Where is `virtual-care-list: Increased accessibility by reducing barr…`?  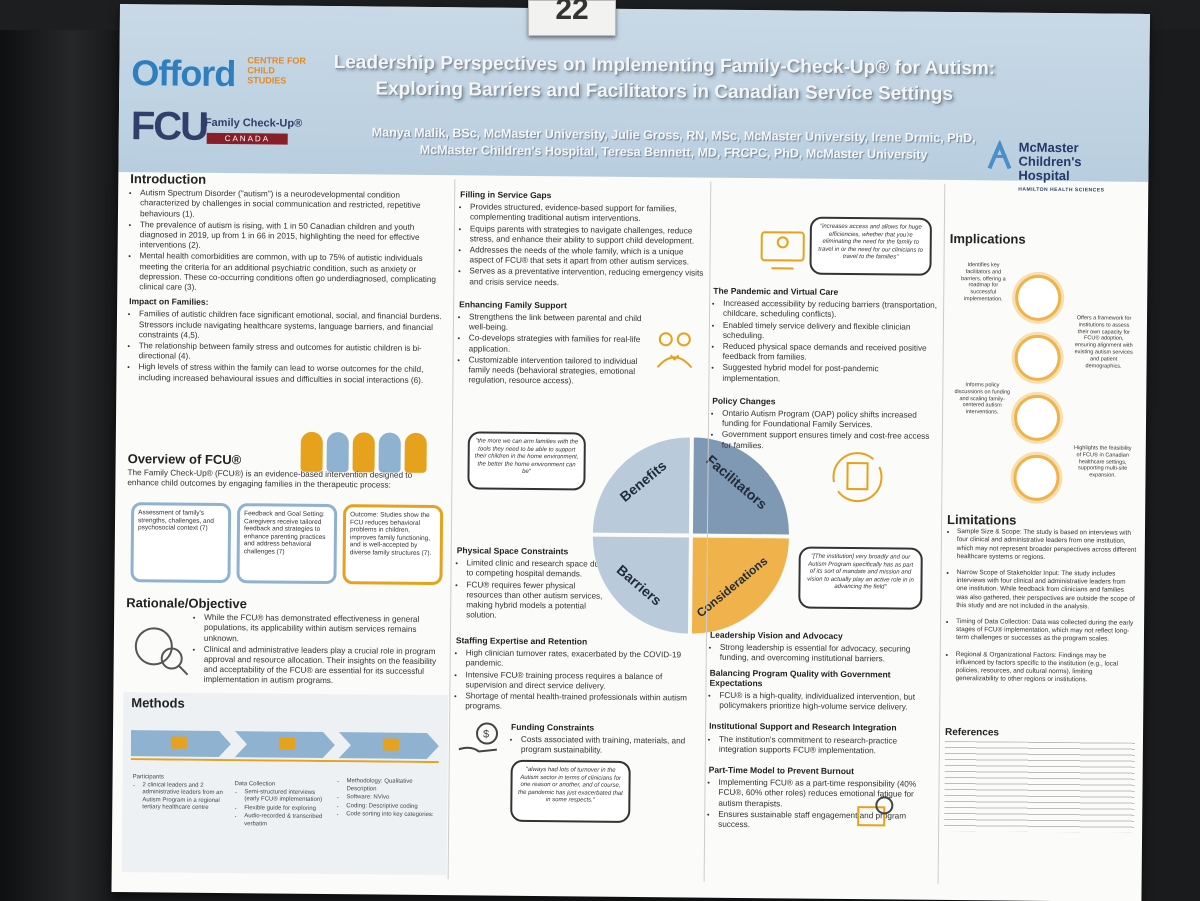
virtual-care-list: Increased accessibility by reducing barr… is located at coordinates (825, 342).